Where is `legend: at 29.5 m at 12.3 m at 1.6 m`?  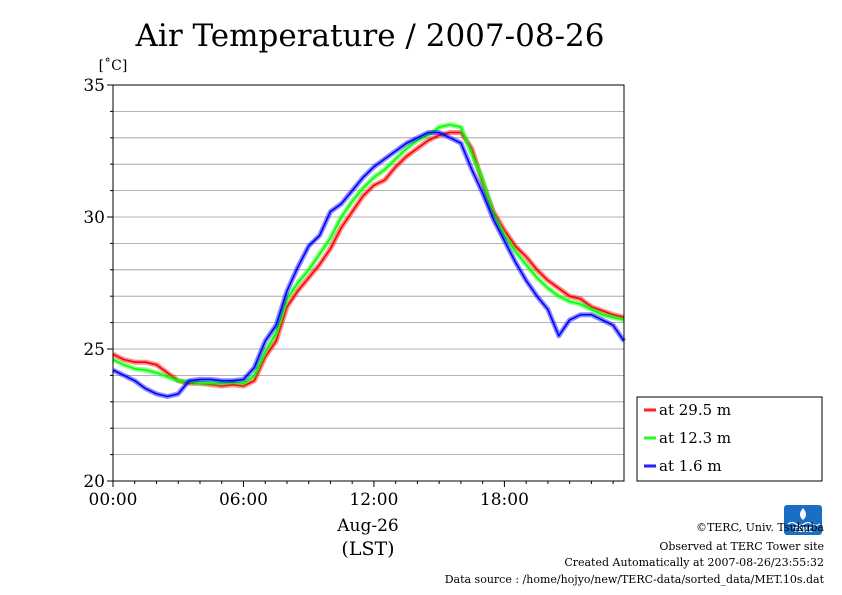
legend: at 29.5 m at 12.3 m at 1.6 m is located at coordinates (729, 439).